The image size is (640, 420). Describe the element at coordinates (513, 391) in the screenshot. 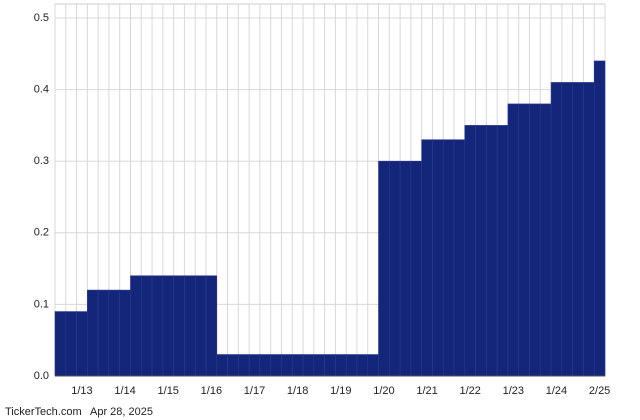

I see `x-tick-label: 1/23` at that location.